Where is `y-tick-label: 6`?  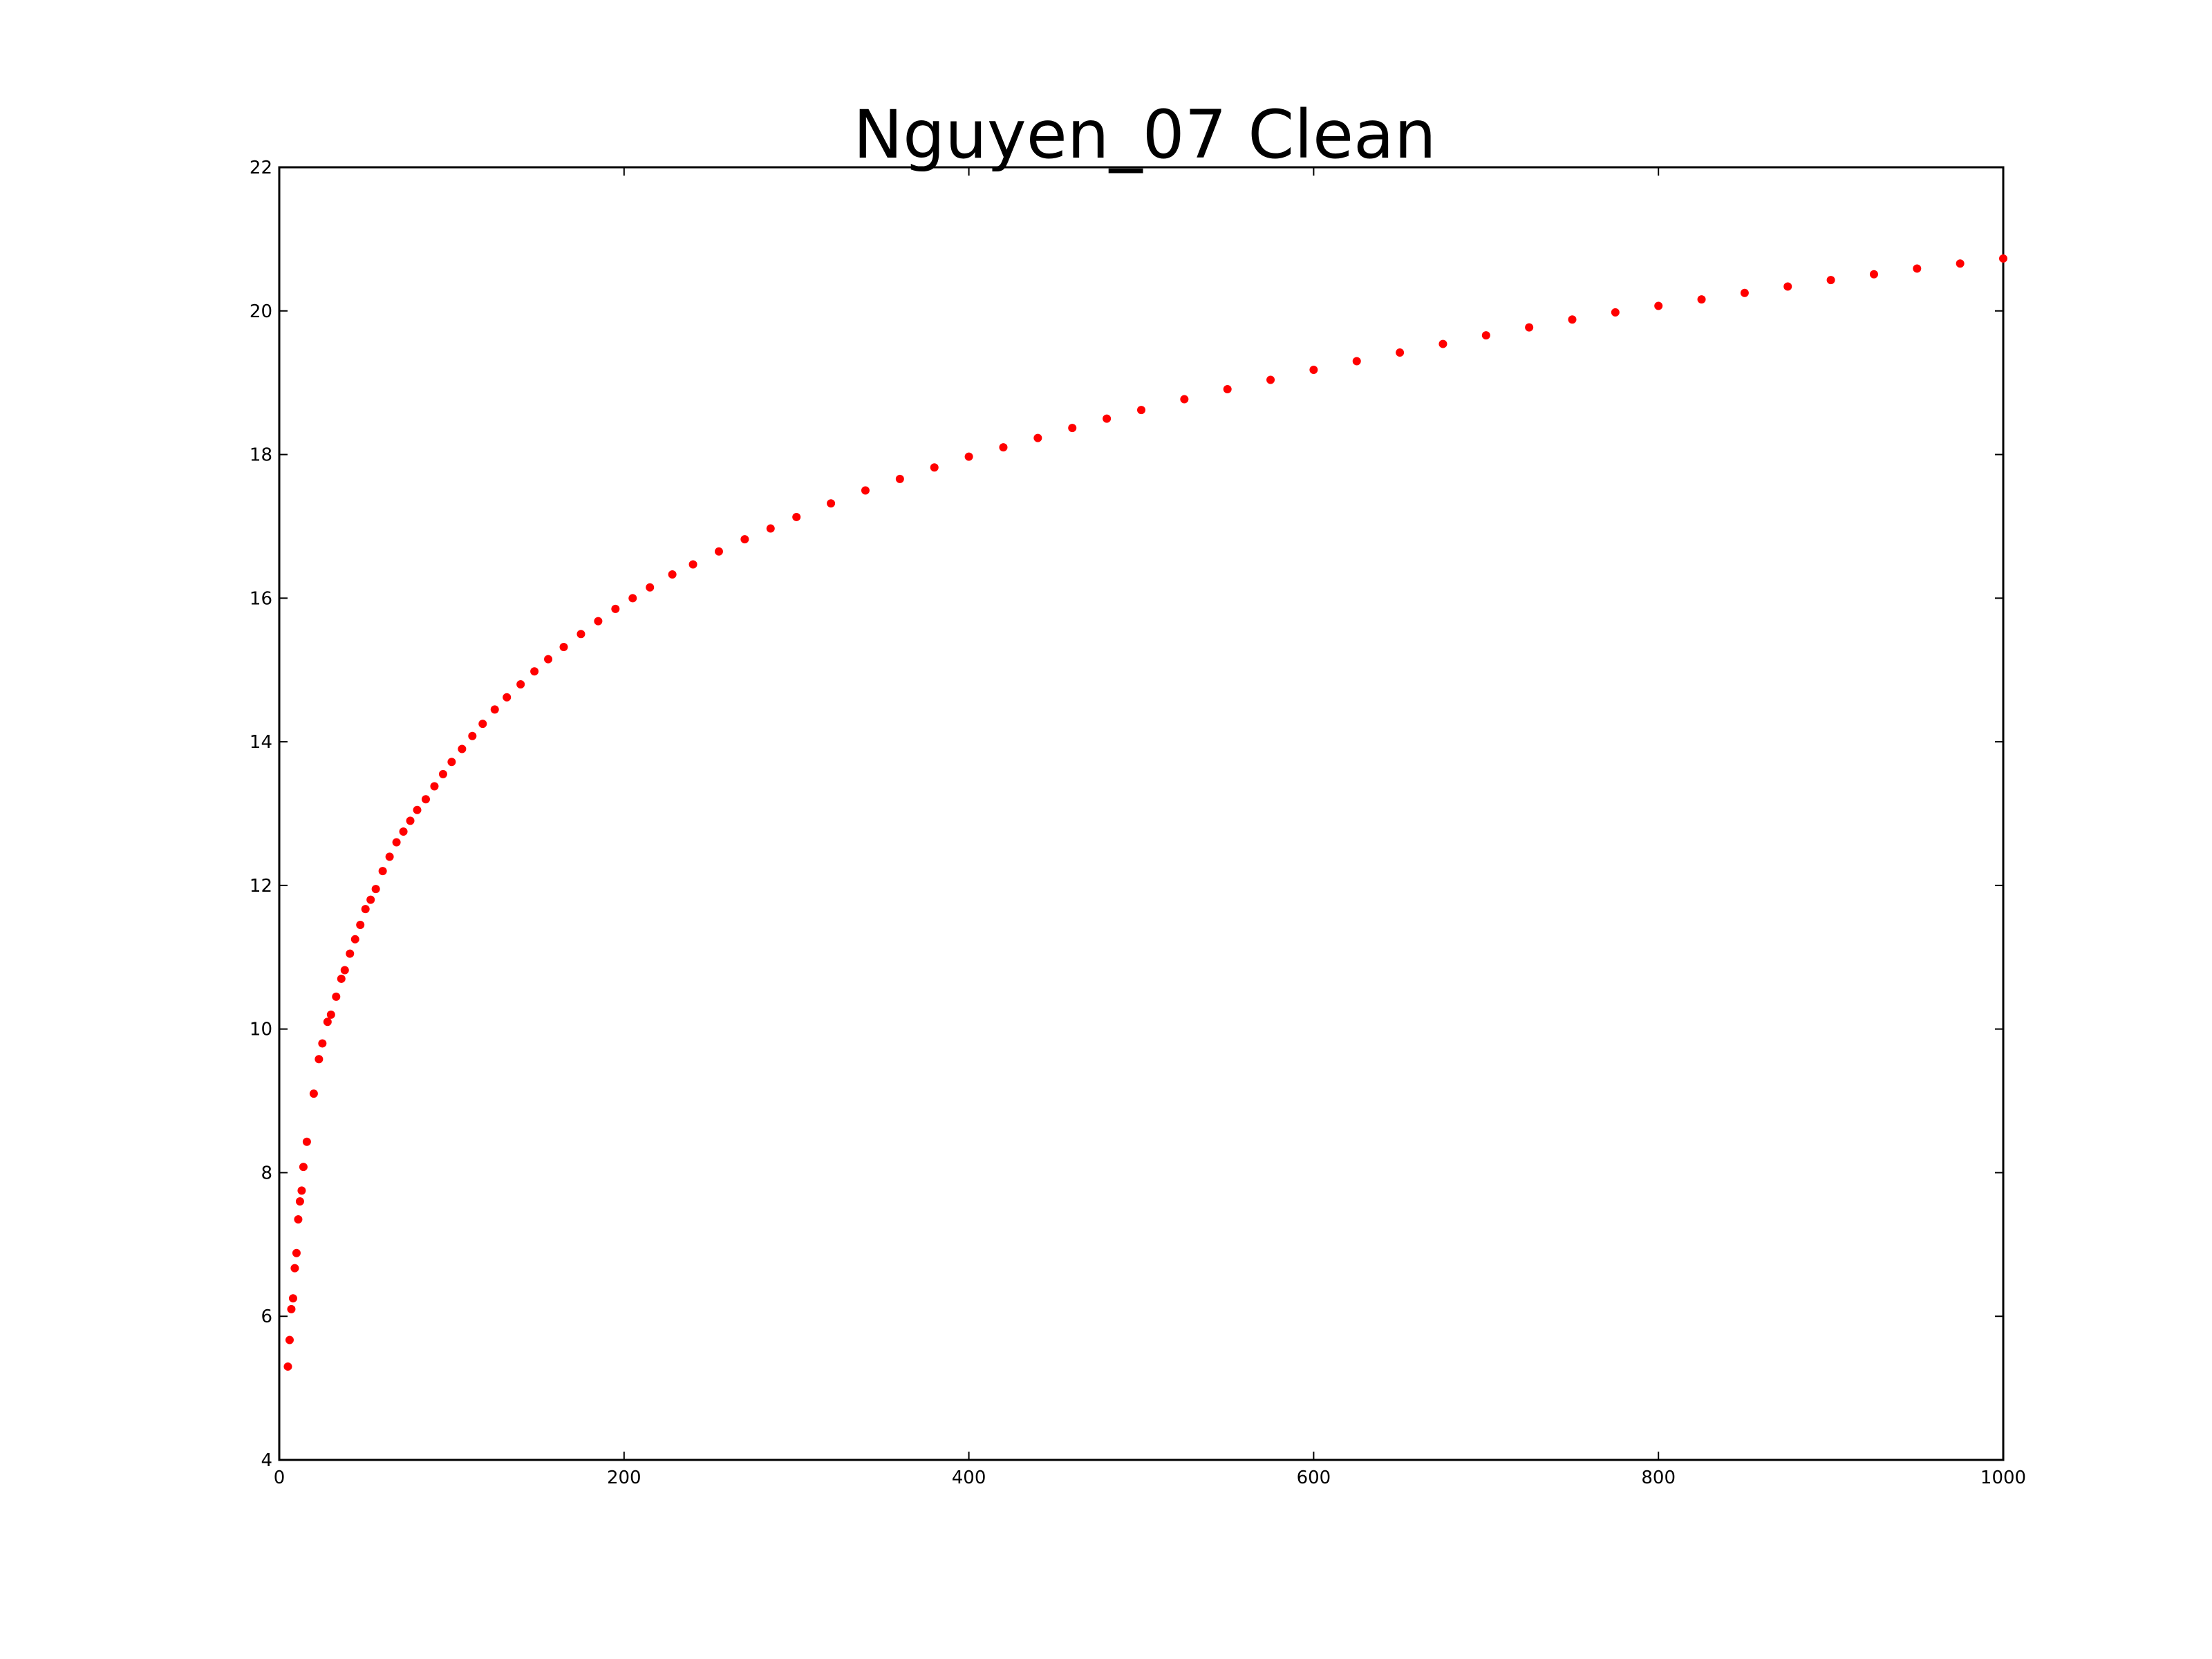 y-tick-label: 6 is located at coordinates (266, 1316).